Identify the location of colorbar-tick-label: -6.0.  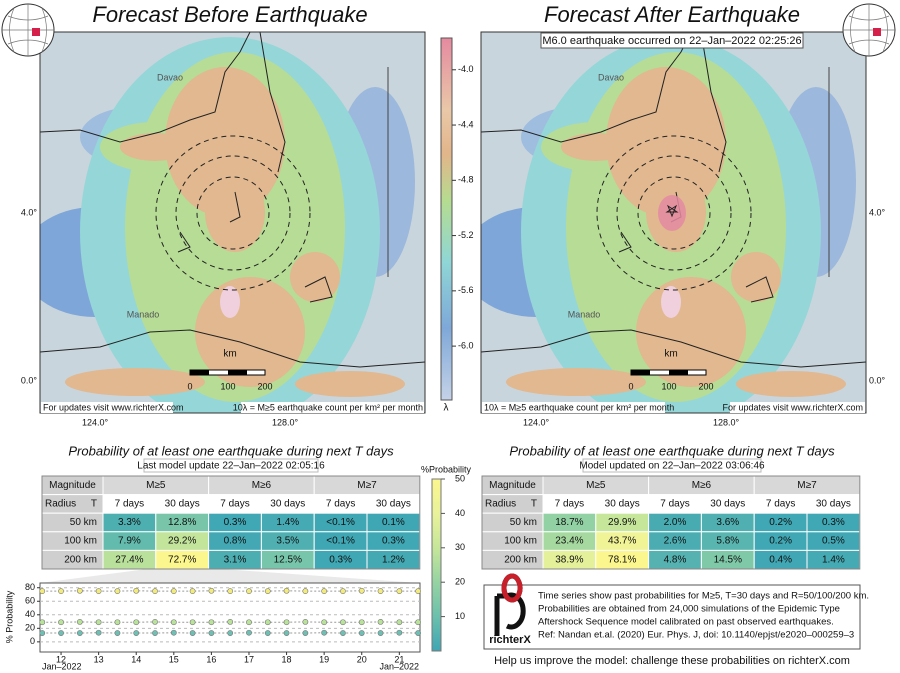
(466, 345).